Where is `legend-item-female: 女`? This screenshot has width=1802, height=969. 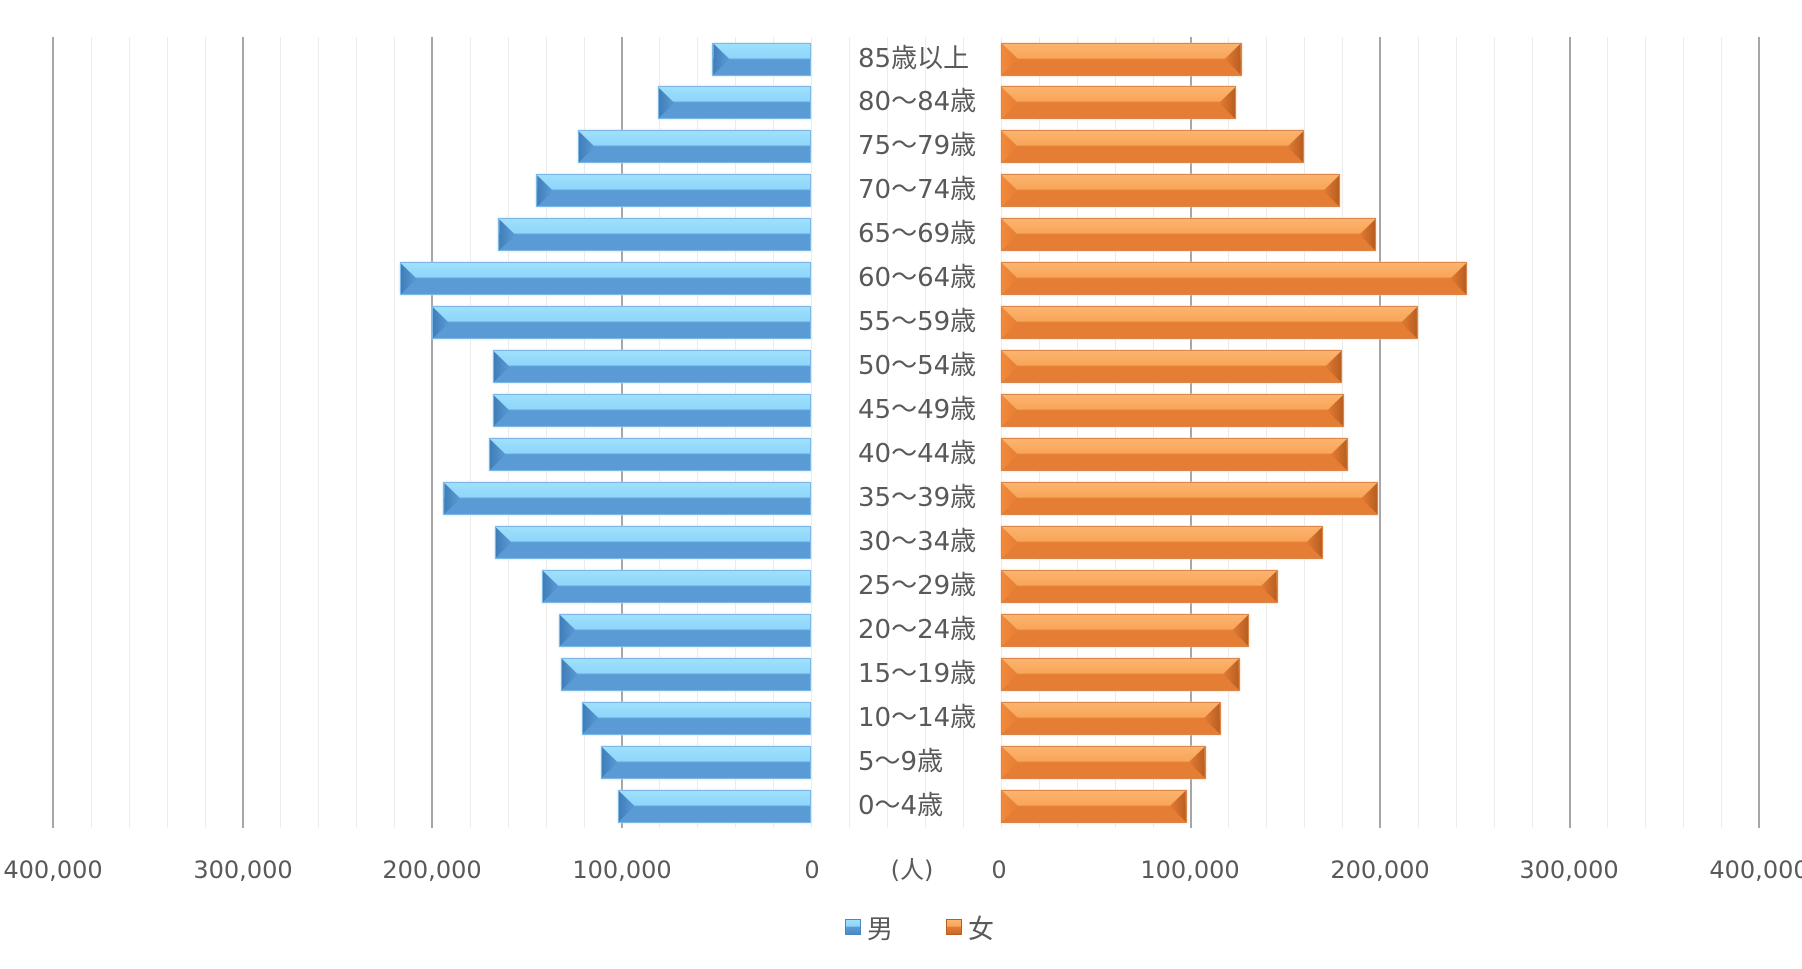
legend-item-female: 女 is located at coordinates (970, 928).